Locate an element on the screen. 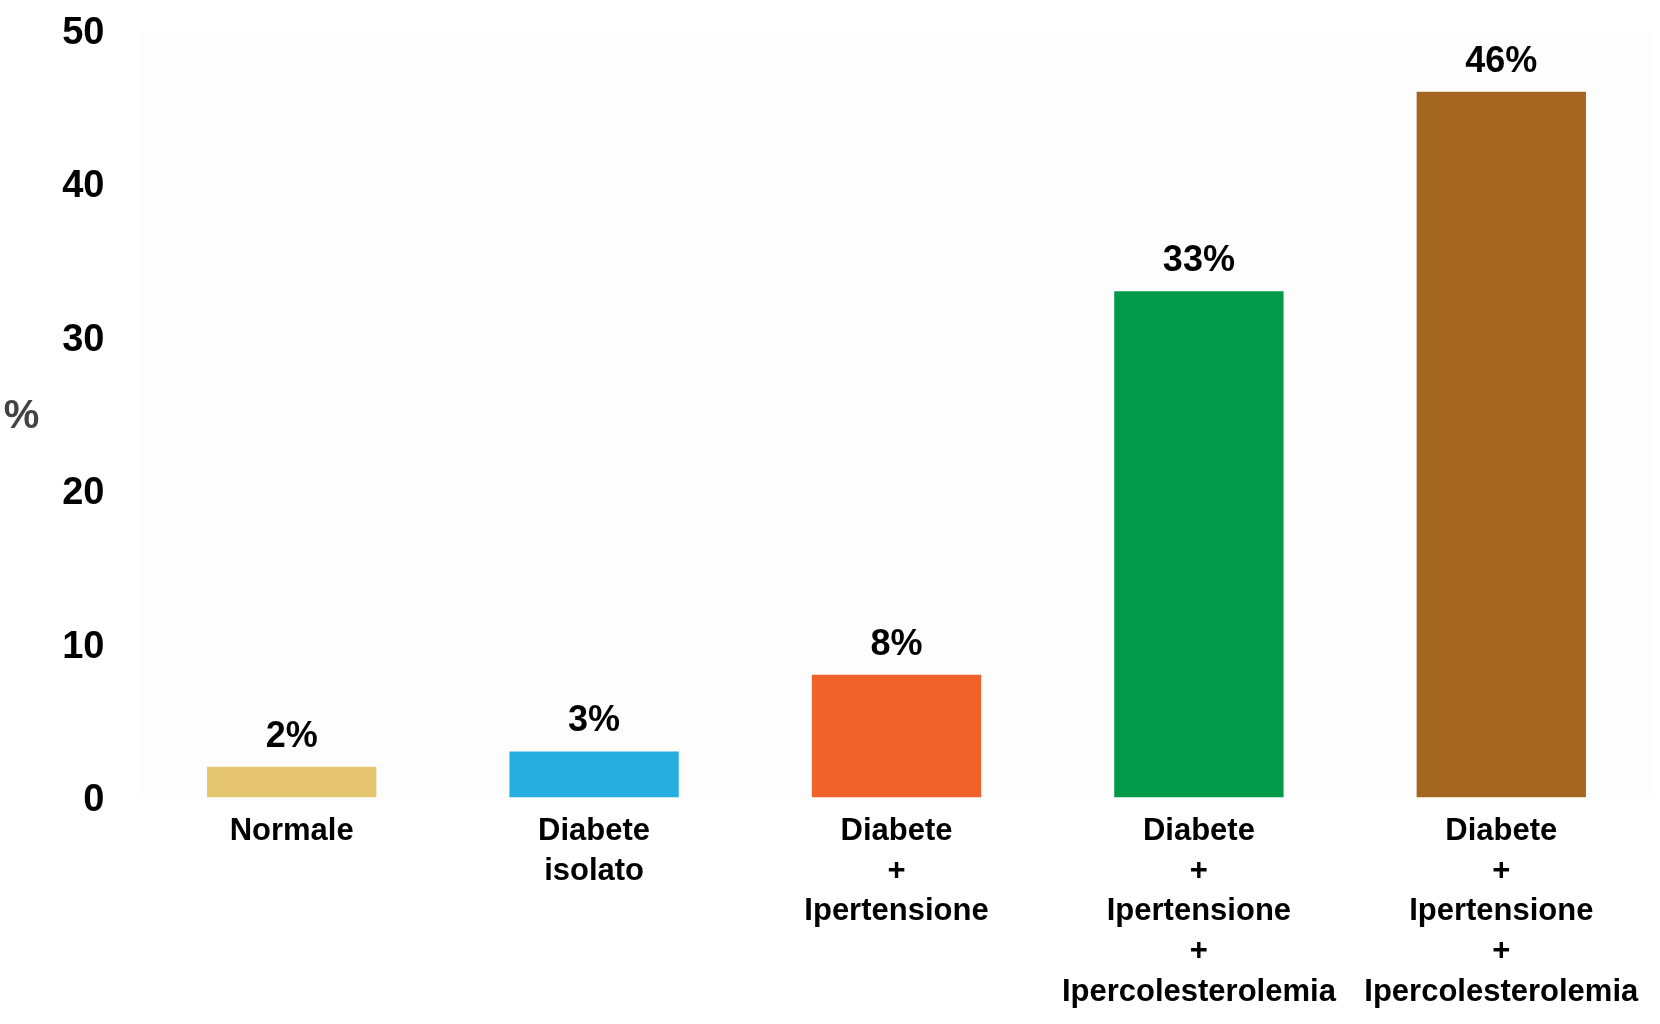 The image size is (1660, 1024). data-label: 3% is located at coordinates (594, 719).